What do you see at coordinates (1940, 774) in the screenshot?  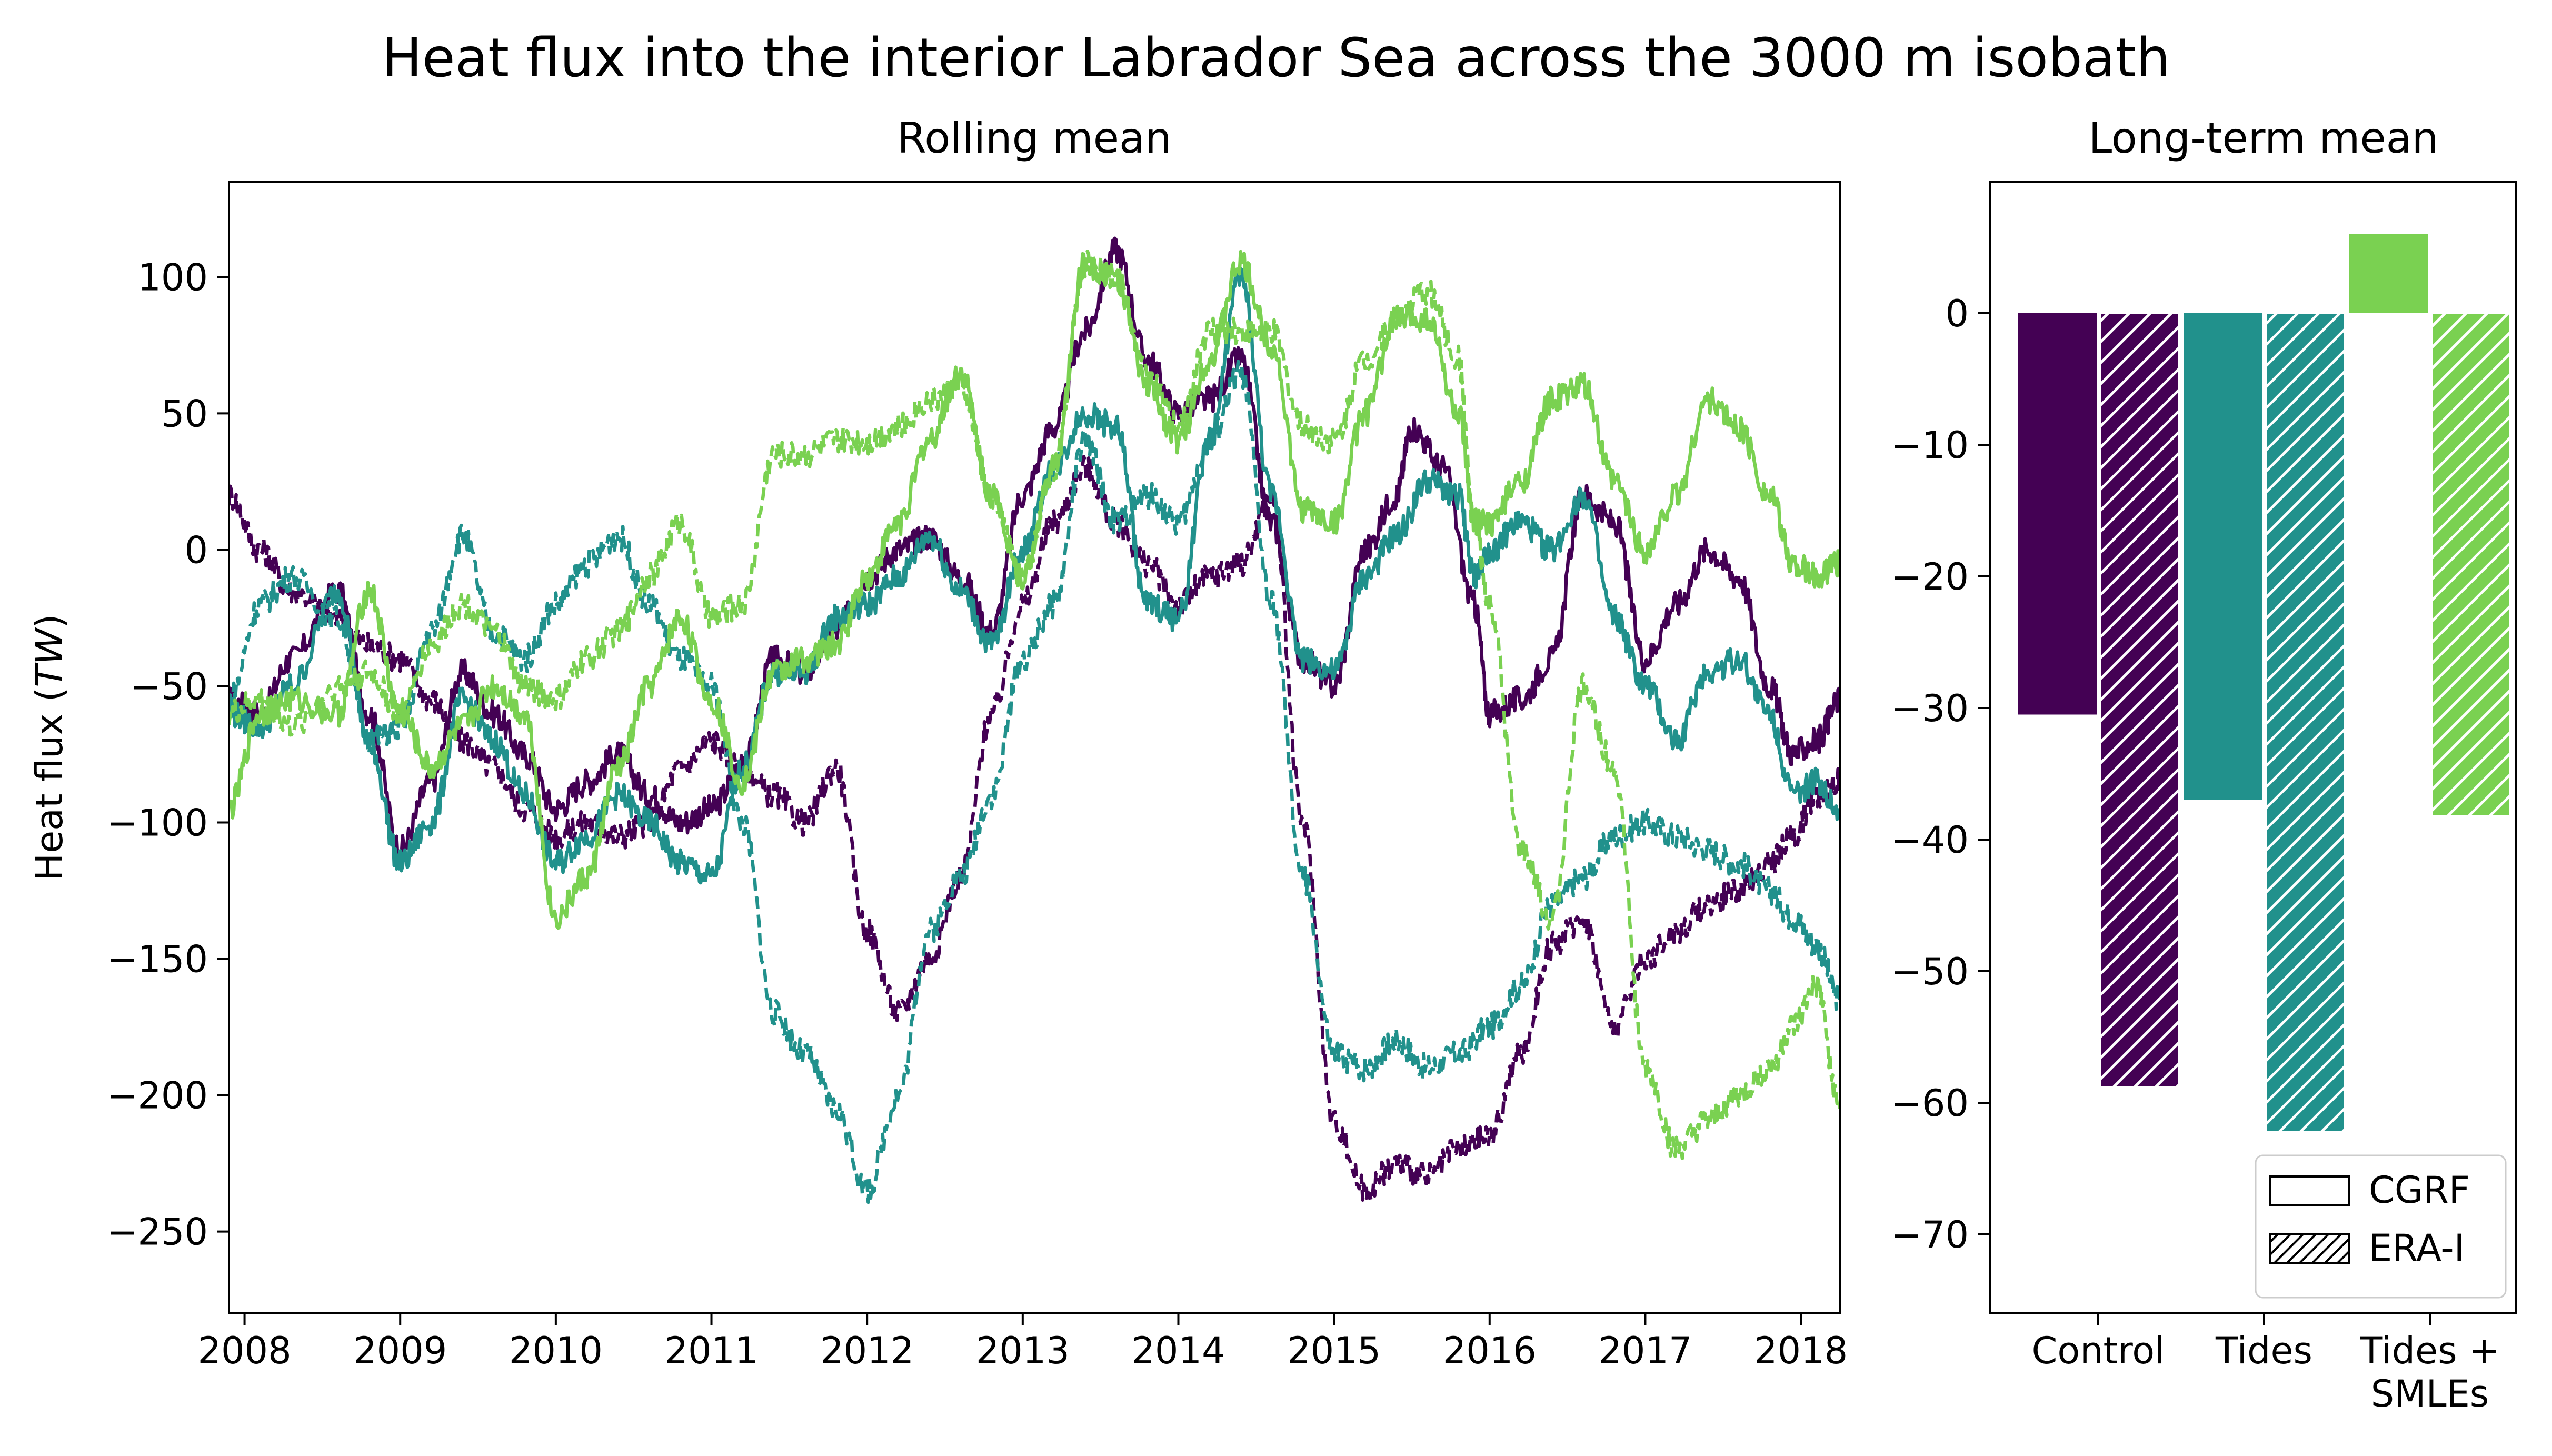 I see `bar-y-ticks: 0 −10 −20 −30 −40 −50 −60 −70` at bounding box center [1940, 774].